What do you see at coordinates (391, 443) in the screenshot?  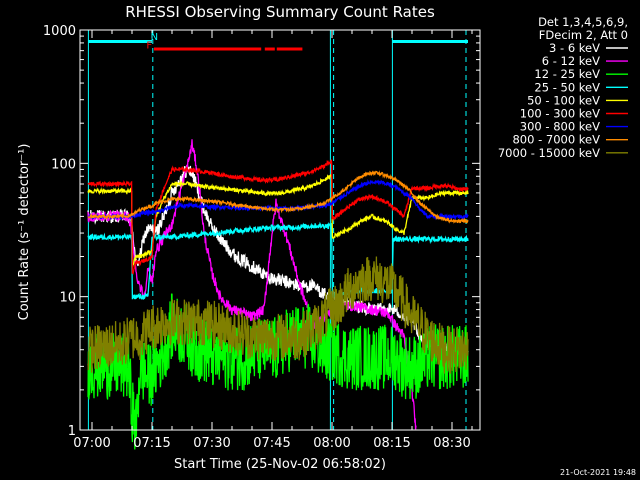 I see `x-tick-label: 08:15` at bounding box center [391, 443].